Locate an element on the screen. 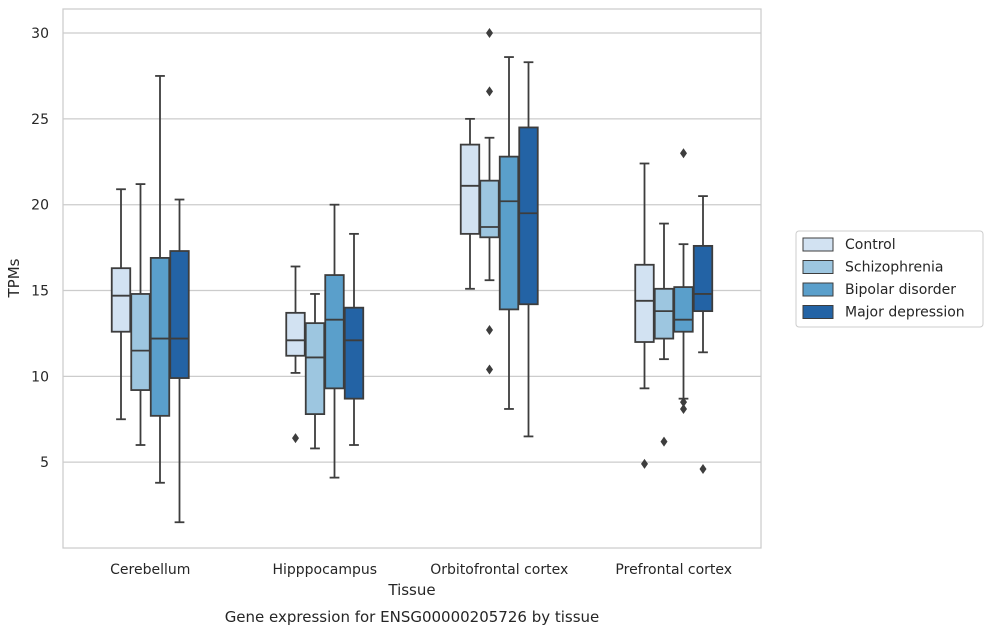 The image size is (993, 634). x-axis-label: Tissue is located at coordinates (411, 590).